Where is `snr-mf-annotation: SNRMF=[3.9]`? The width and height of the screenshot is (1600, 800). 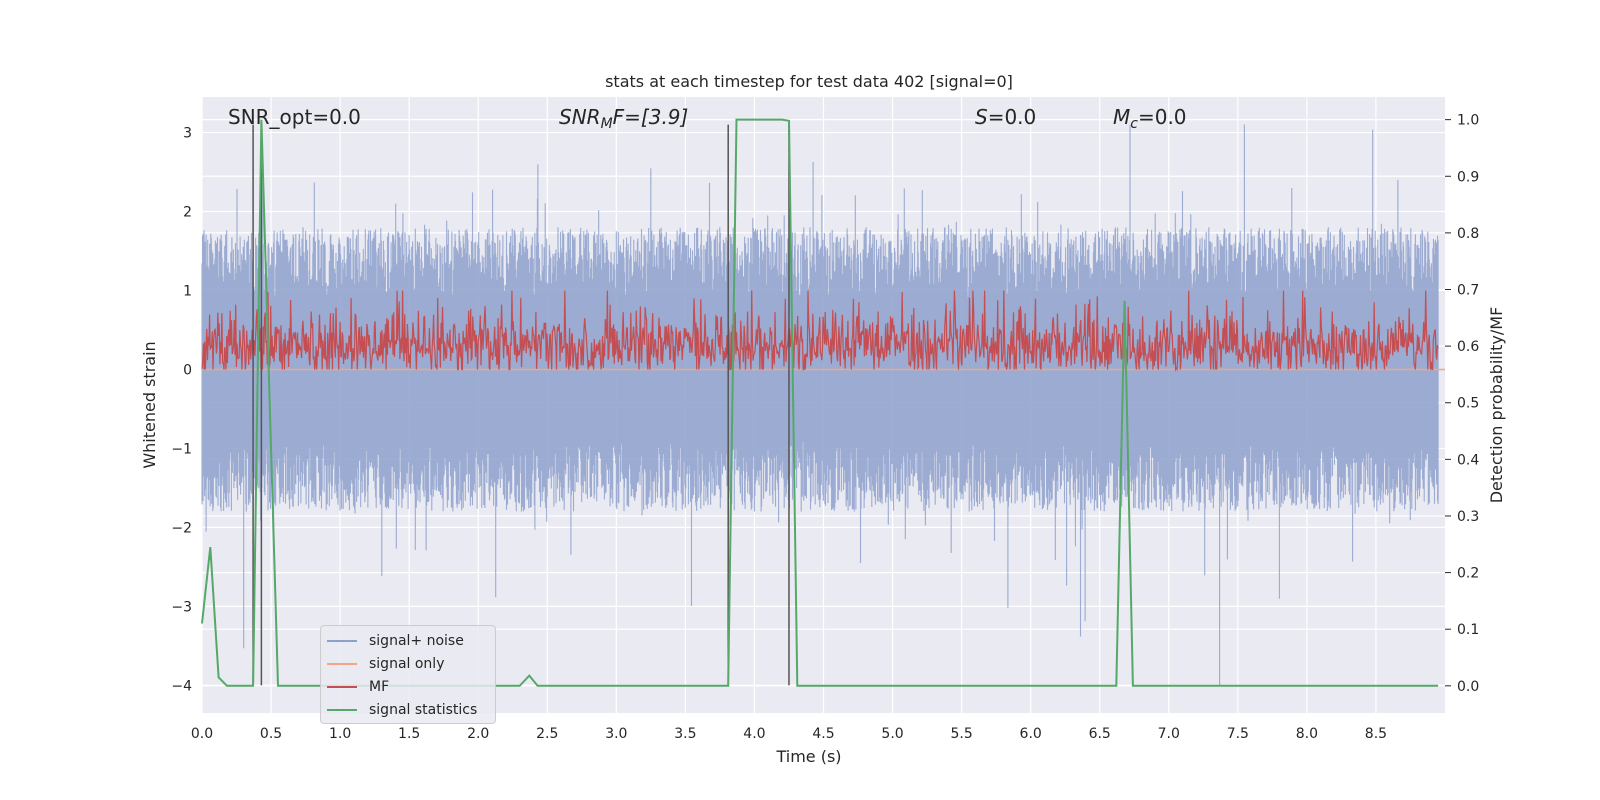 snr-mf-annotation: SNRMF=[3.9] is located at coordinates (623, 118).